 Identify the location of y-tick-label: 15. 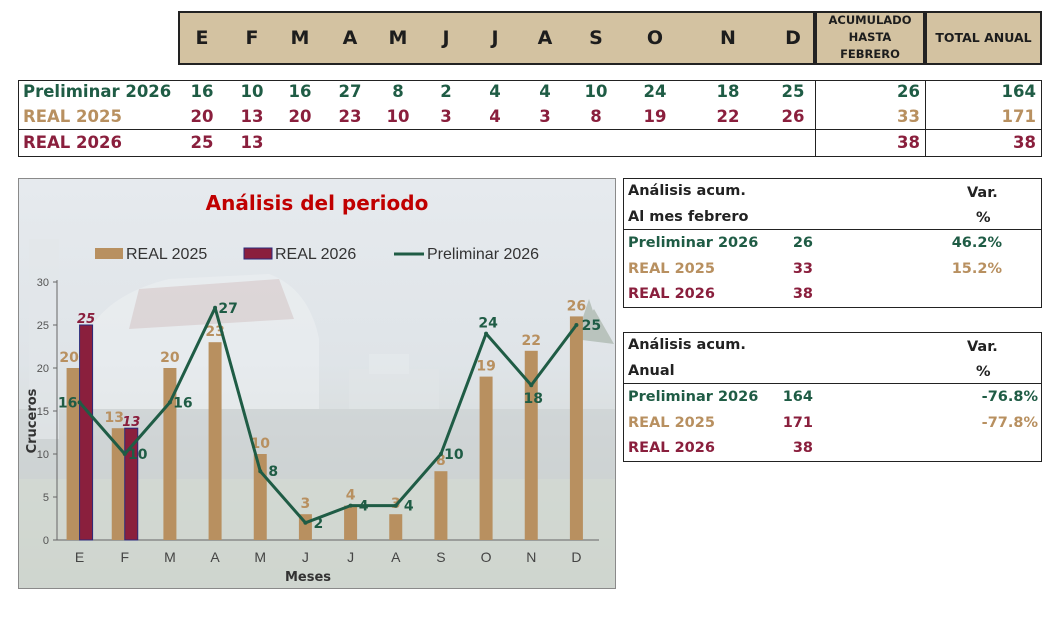
(43, 412).